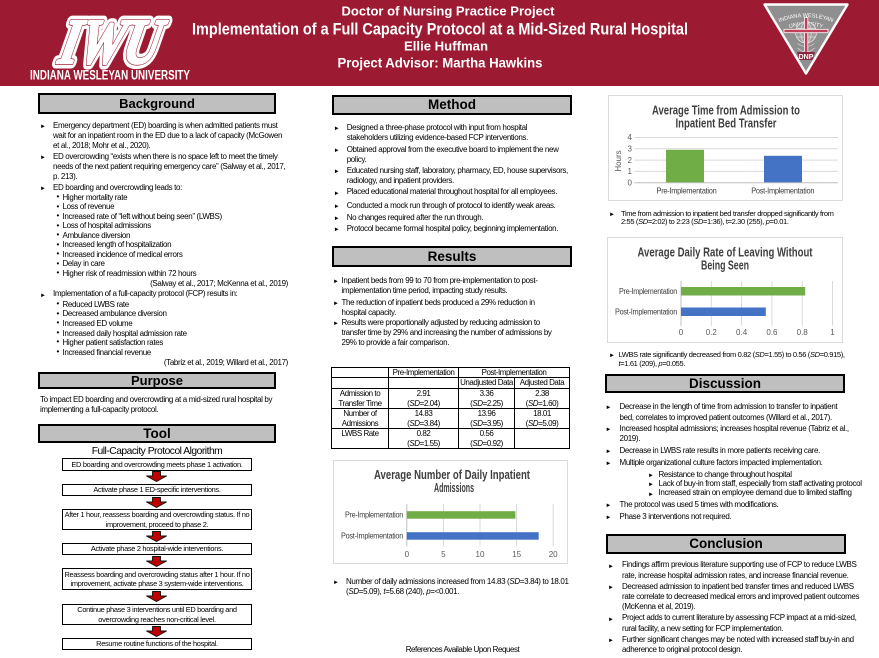 The width and height of the screenshot is (879, 658). I want to click on svg-text: 0.4, so click(742, 332).